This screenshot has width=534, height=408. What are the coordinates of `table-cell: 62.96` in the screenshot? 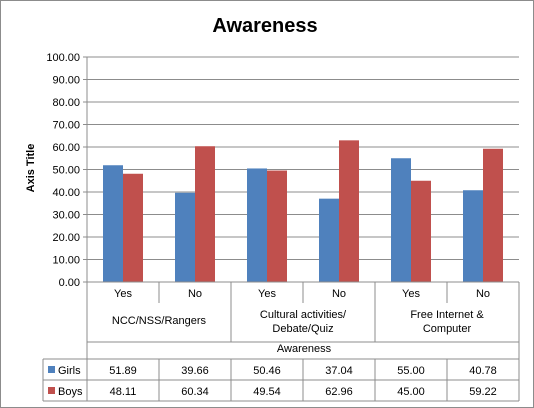 It's located at (339, 392).